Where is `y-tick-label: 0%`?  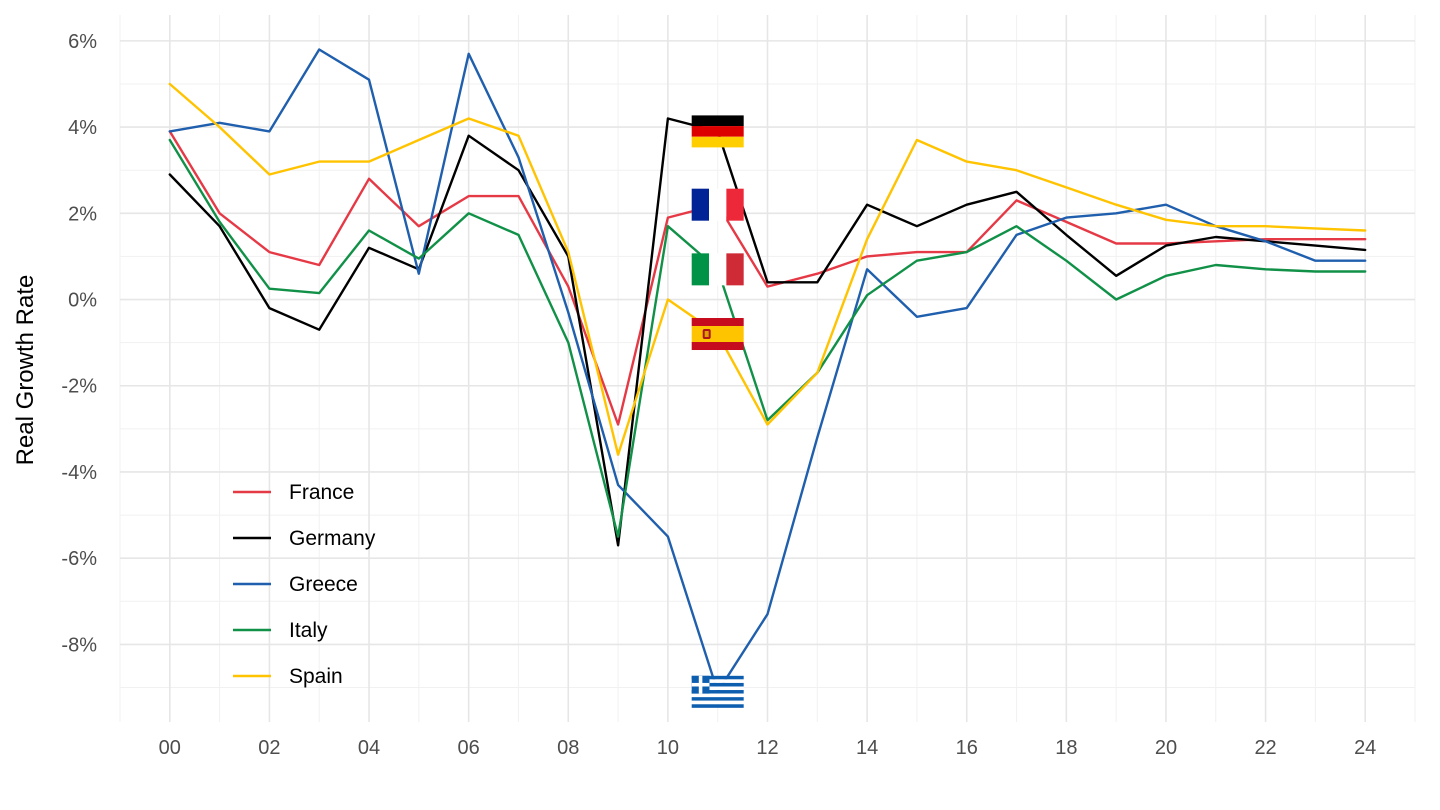 y-tick-label: 0% is located at coordinates (82, 301).